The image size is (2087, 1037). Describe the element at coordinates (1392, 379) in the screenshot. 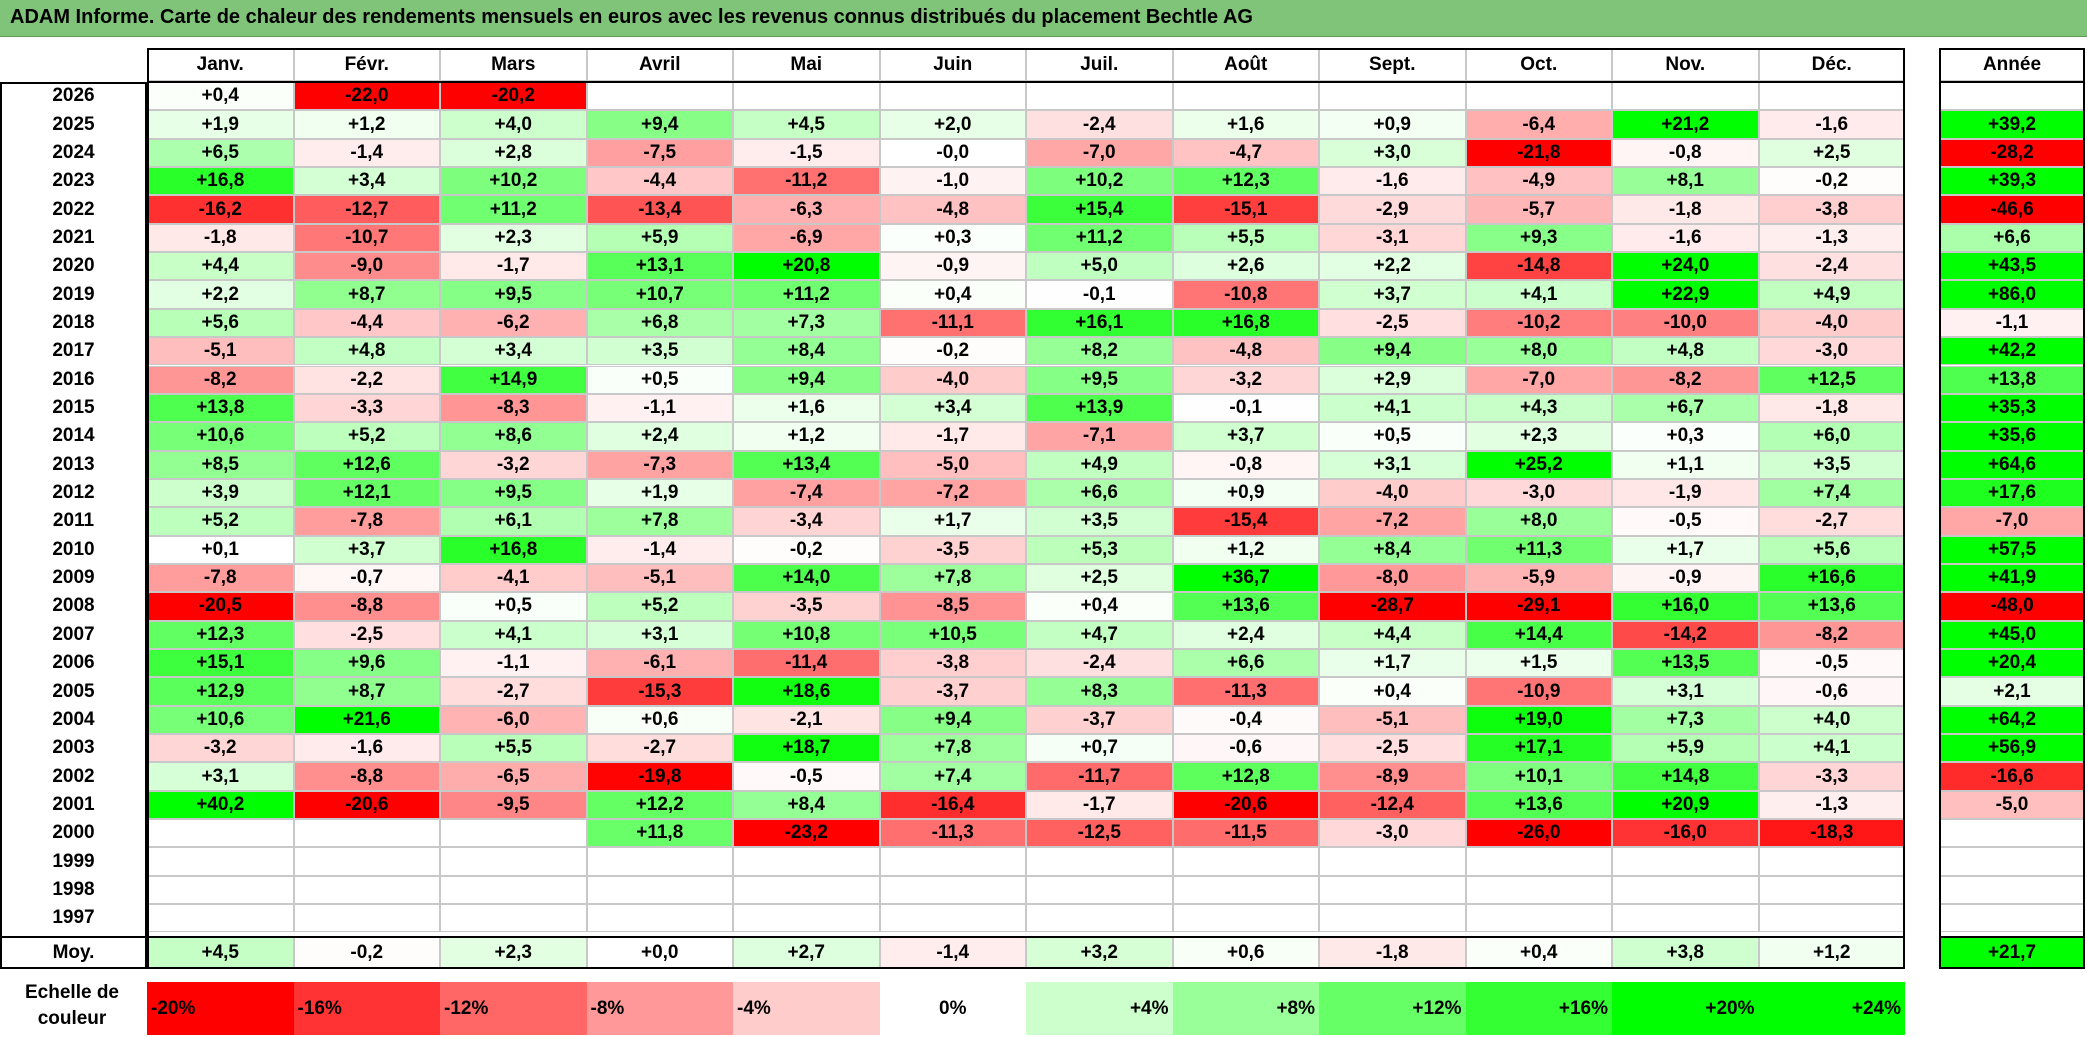

I see `heatmap-cell: +2,9` at that location.